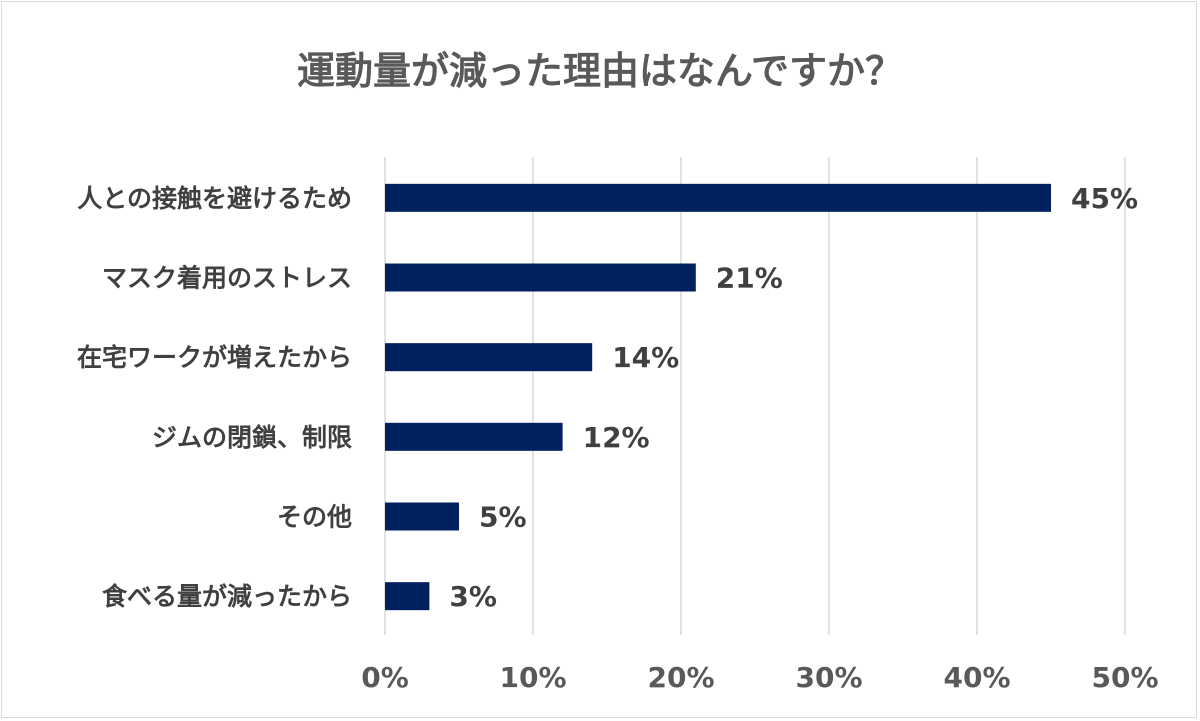 This screenshot has width=1200, height=721. What do you see at coordinates (532, 677) in the screenshot?
I see `x-tick-label: 10%` at bounding box center [532, 677].